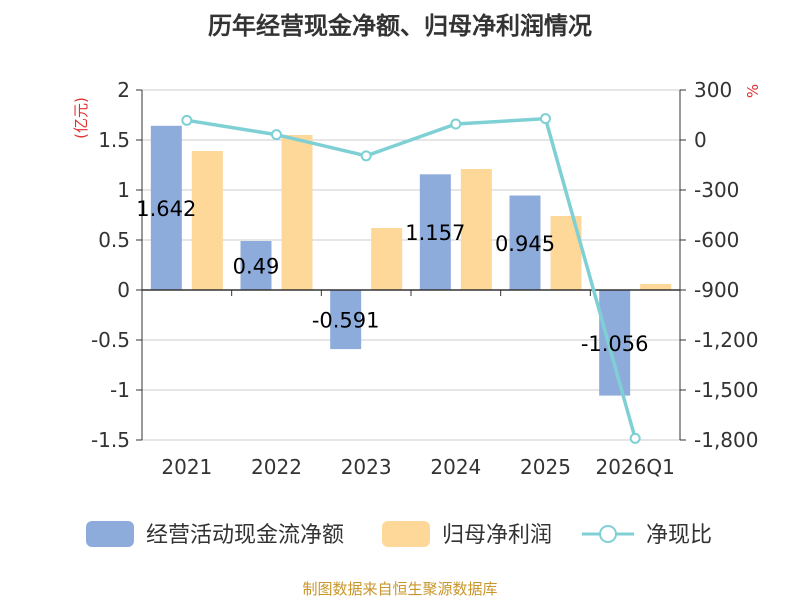 The height and width of the screenshot is (600, 800). What do you see at coordinates (716, 290) in the screenshot?
I see `right-tick-label: -900` at bounding box center [716, 290].